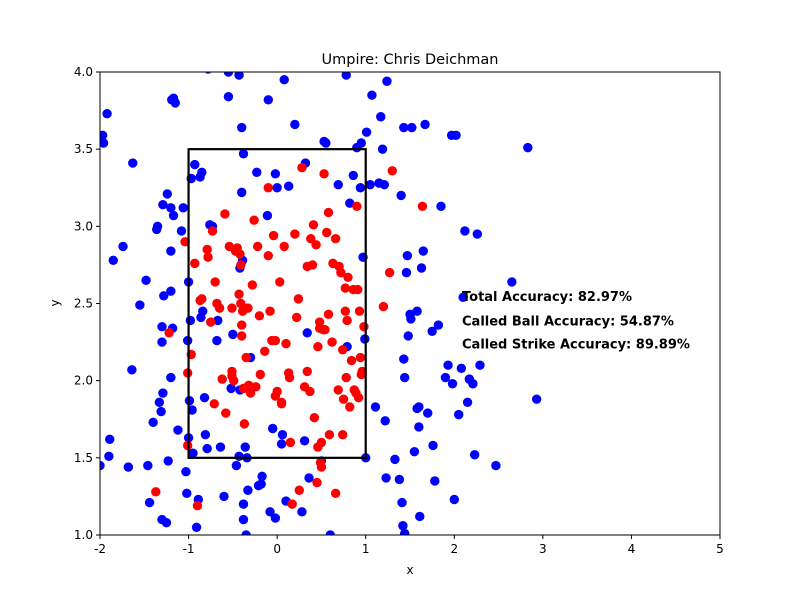 Image resolution: width=800 pixels, height=600 pixels. Describe the element at coordinates (547, 297) in the screenshot. I see `accuracy-annotation: Total Accuracy: 82.97%` at that location.